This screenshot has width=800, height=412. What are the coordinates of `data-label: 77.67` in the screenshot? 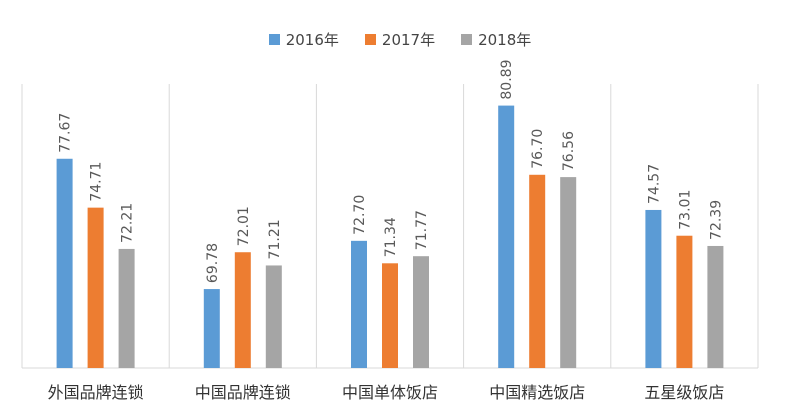 It's located at (66, 133).